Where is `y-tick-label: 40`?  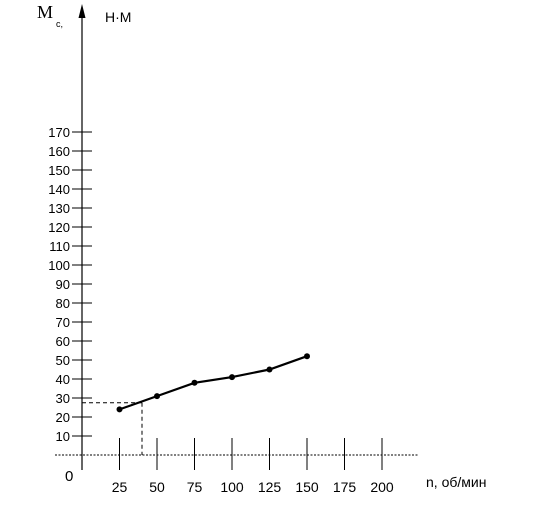
y-tick-label: 40 is located at coordinates (63, 379).